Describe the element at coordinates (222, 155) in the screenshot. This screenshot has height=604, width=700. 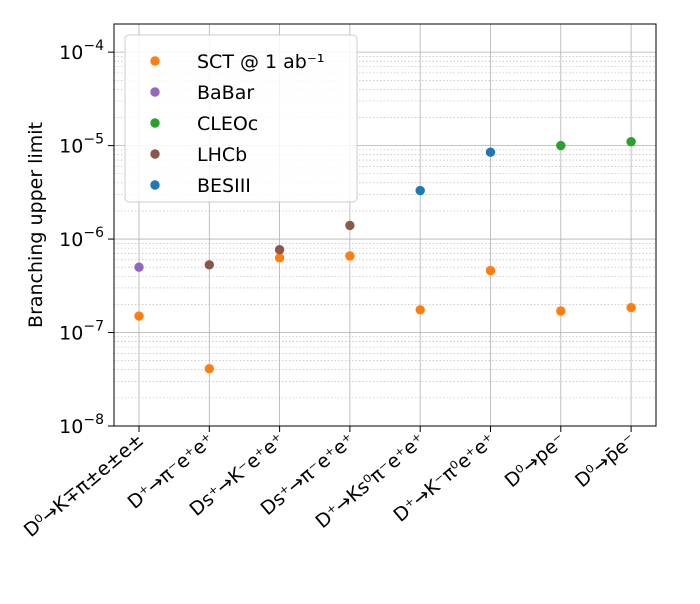
I see `legend-label: LHCb` at that location.